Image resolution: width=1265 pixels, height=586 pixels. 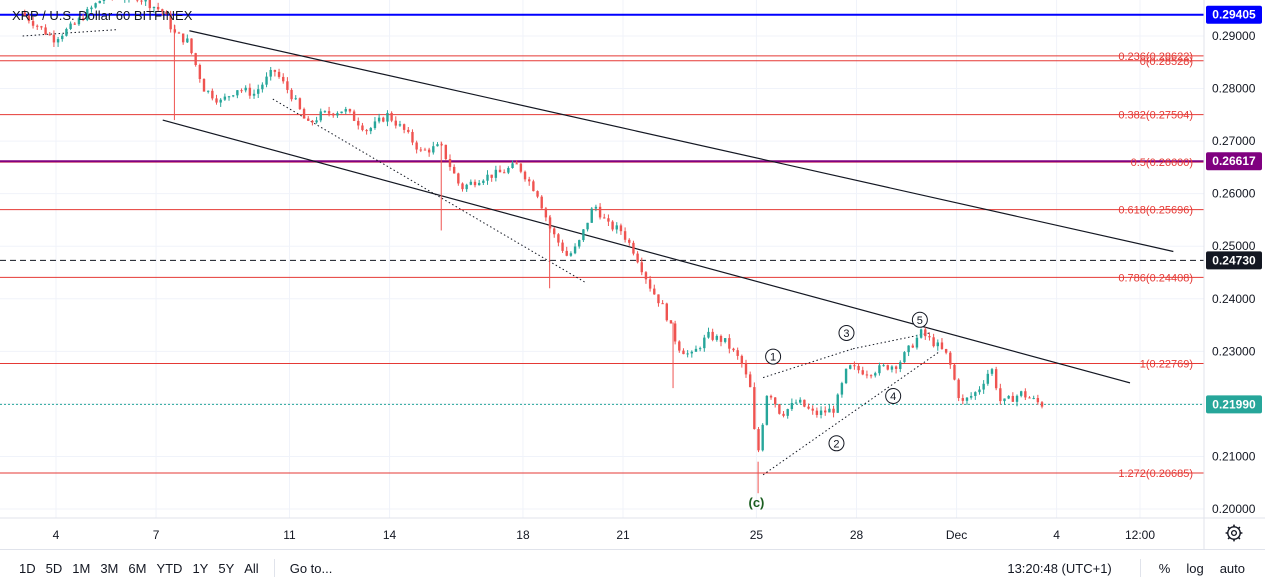 I want to click on gear-icon, so click(x=1234, y=533).